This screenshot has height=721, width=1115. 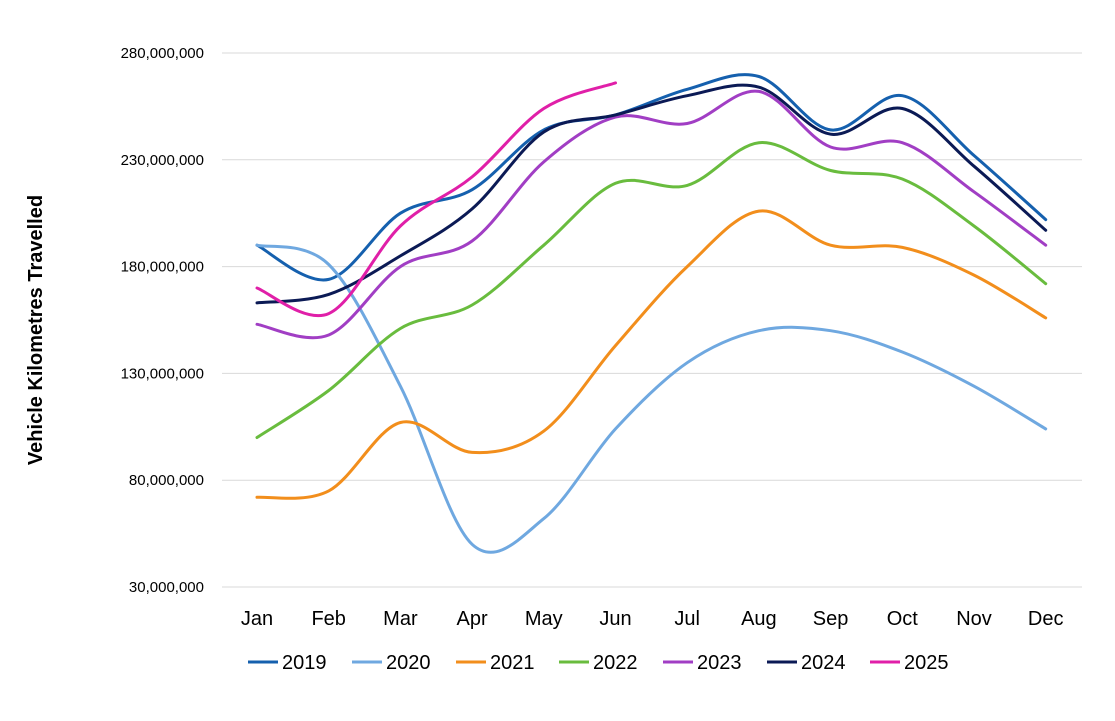 I want to click on y-tick-label: 80,000,000, so click(x=166, y=480).